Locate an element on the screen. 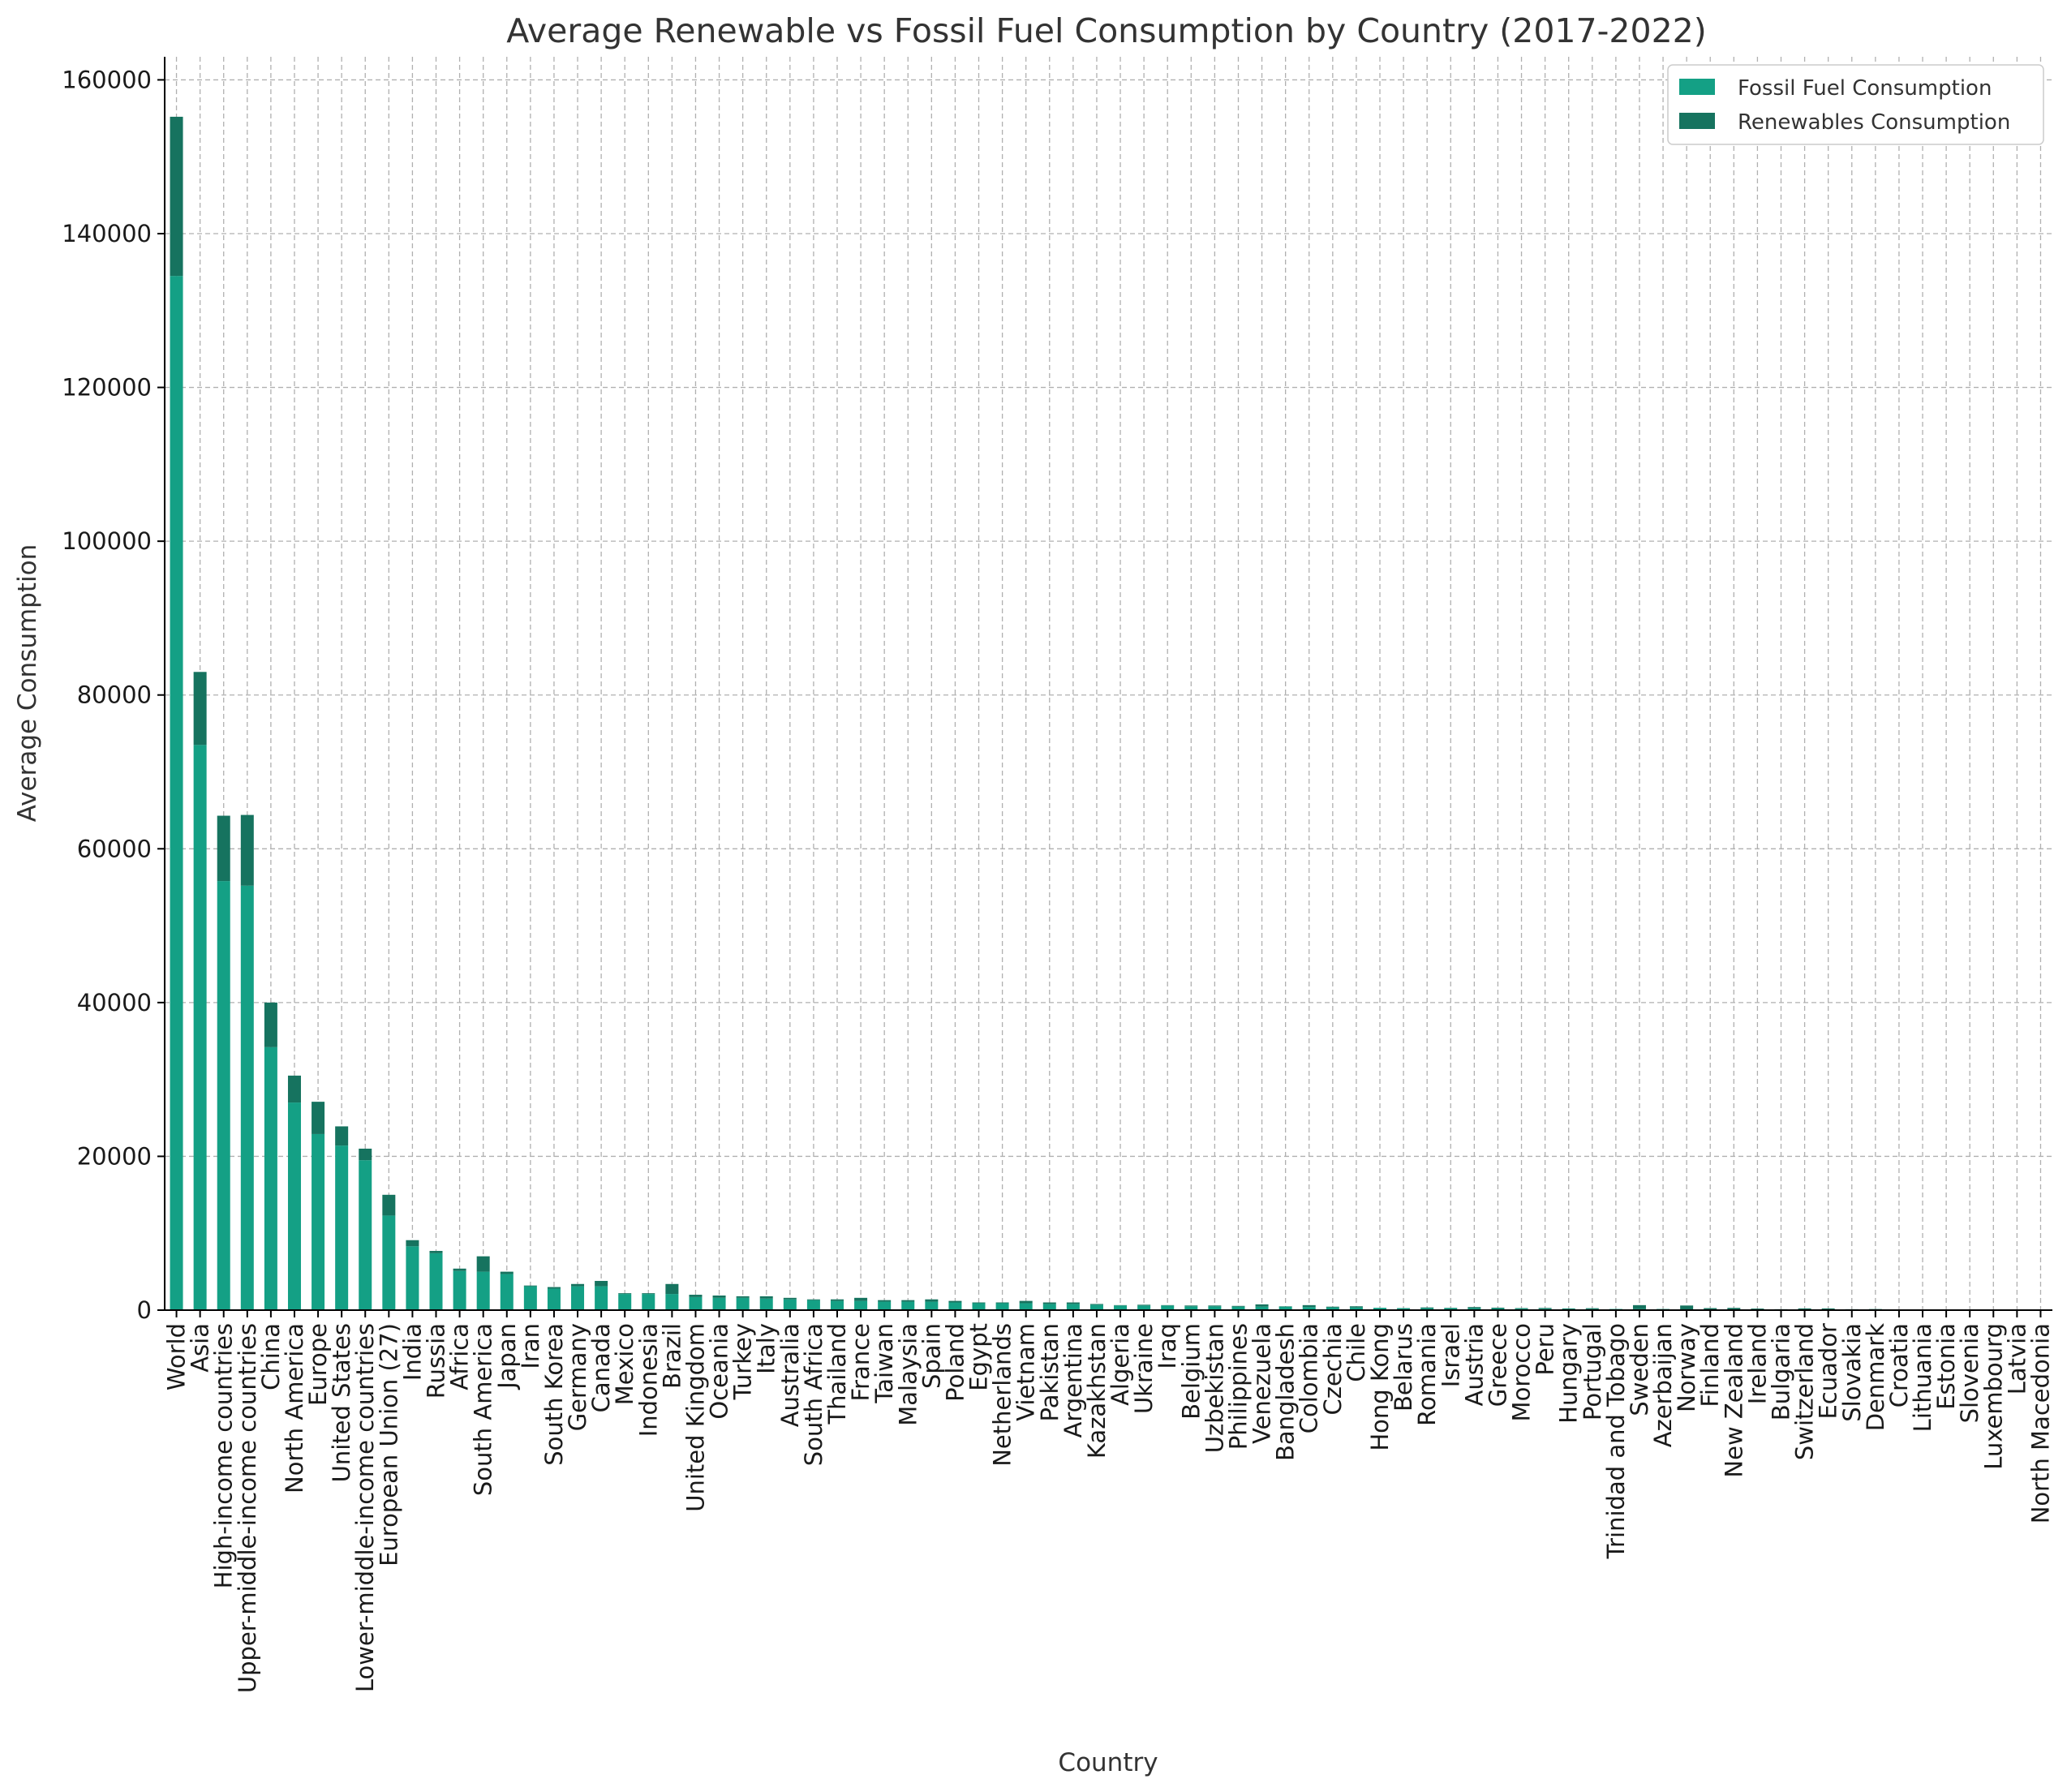 The height and width of the screenshot is (1792, 2067). x-tick-label: Chile is located at coordinates (1356, 1352).